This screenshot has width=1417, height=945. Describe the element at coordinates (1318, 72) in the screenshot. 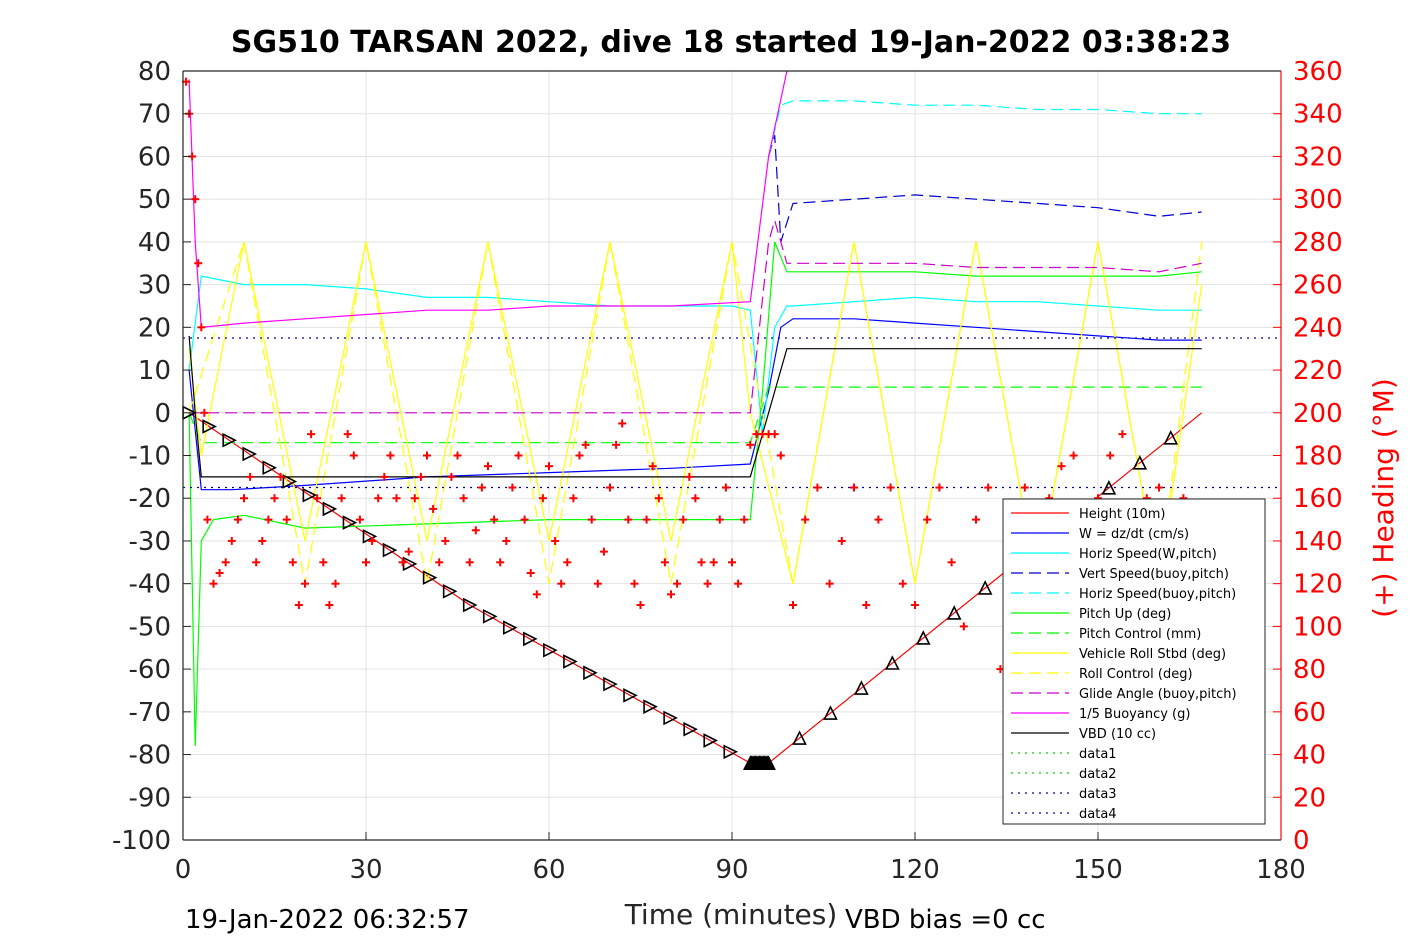

I see `right-y-tick-label: 360` at that location.